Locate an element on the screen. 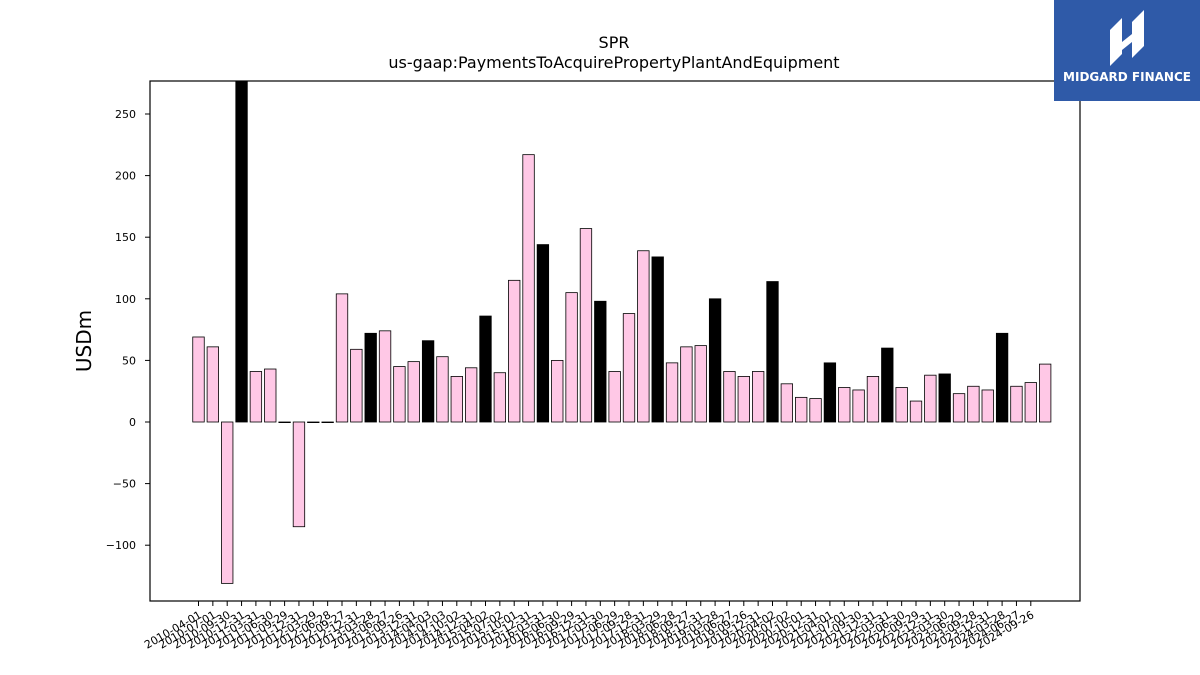 This screenshot has height=675, width=1200. y-tick-label: 50 is located at coordinates (129, 360).